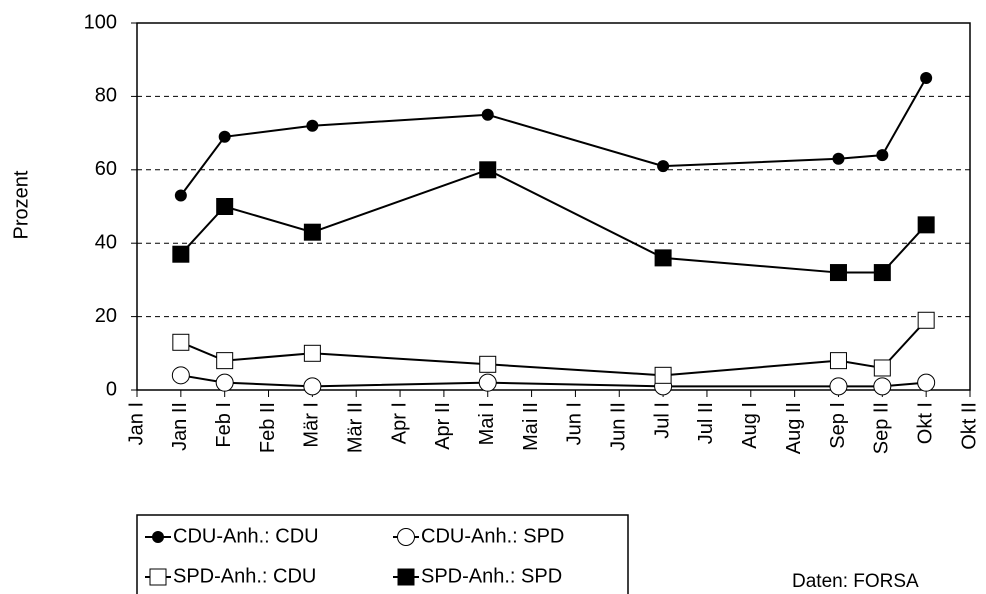 This screenshot has width=986, height=594. What do you see at coordinates (111, 389) in the screenshot?
I see `y-tick-label: 0` at bounding box center [111, 389].